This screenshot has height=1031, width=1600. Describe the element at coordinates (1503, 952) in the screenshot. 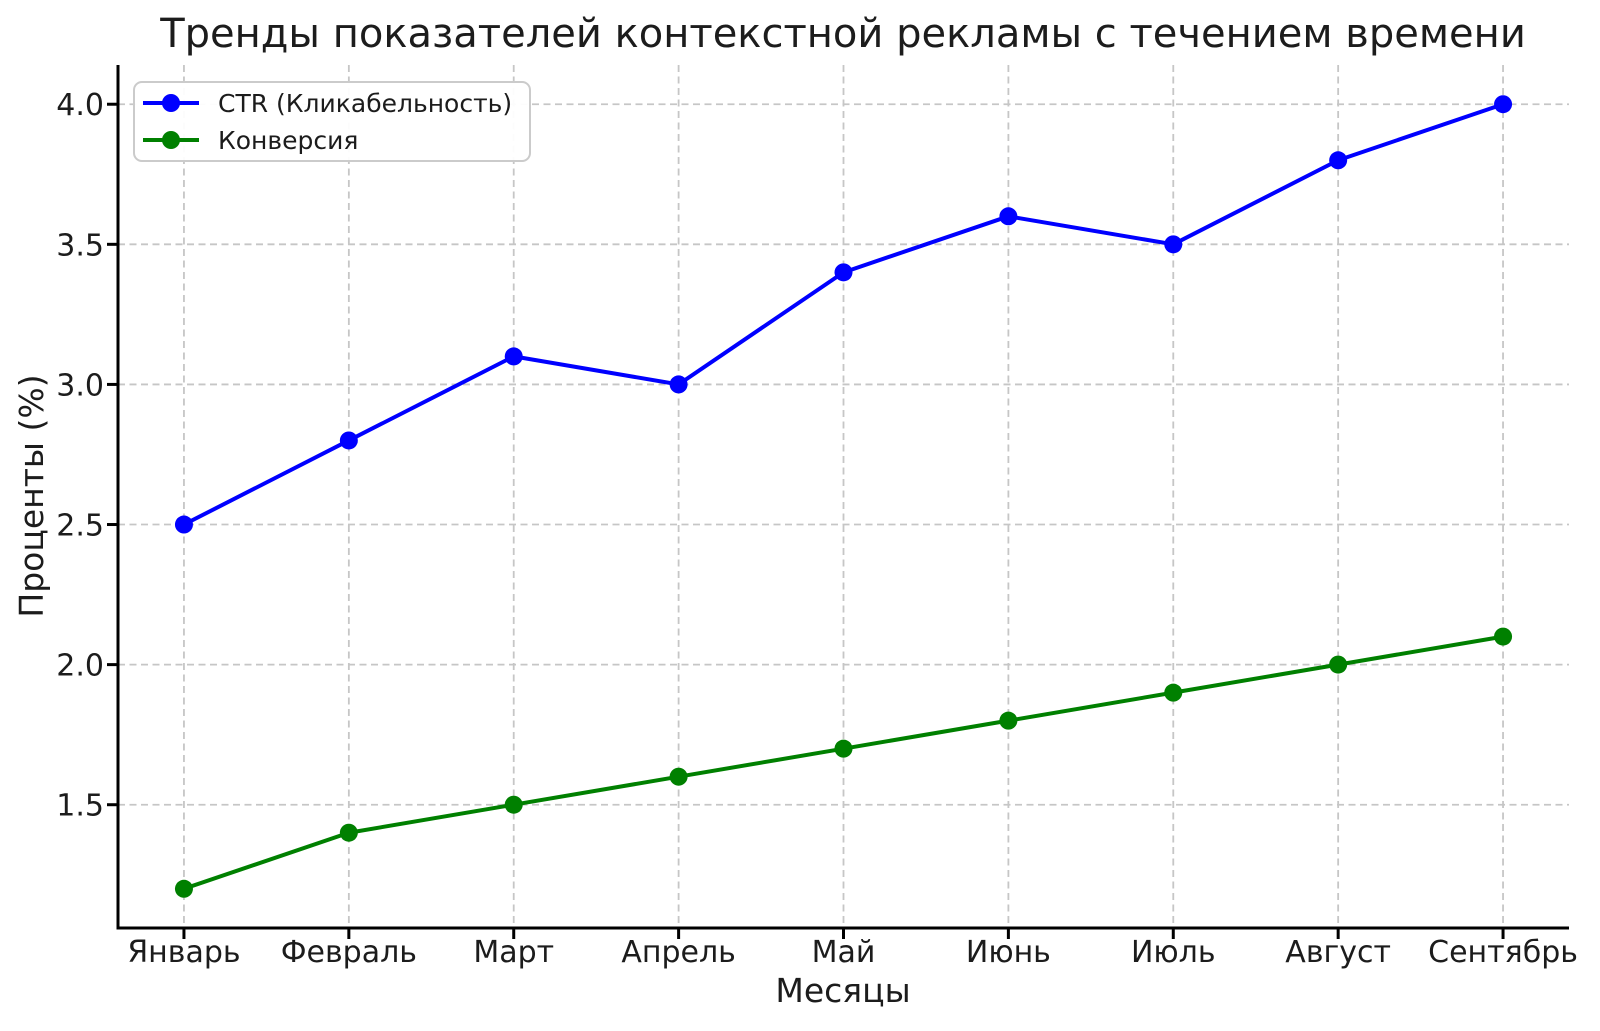

I see `x-tick-label: Сентябрь` at that location.